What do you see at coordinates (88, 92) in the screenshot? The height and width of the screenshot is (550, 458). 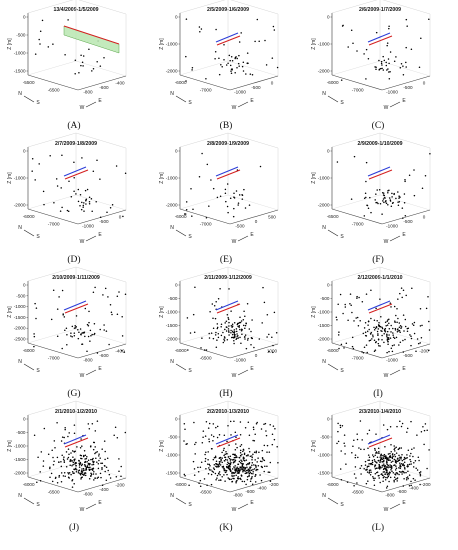 I see `e-tick-label: -800` at bounding box center [88, 92].